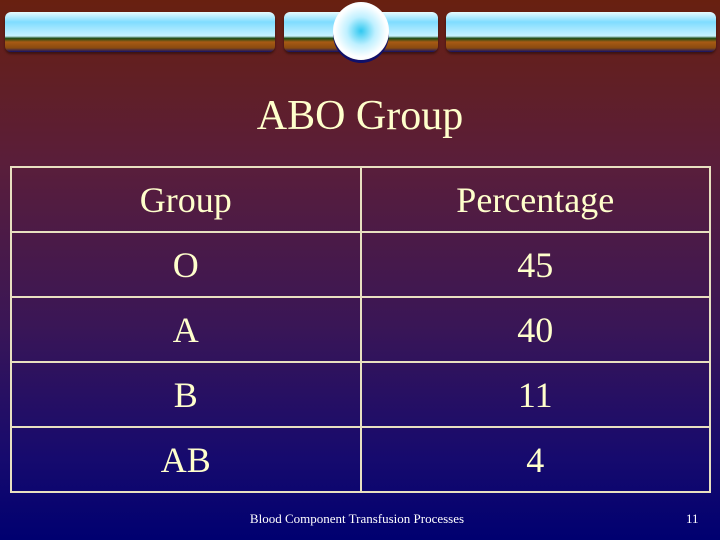  I want to click on cell-group: O, so click(186, 264).